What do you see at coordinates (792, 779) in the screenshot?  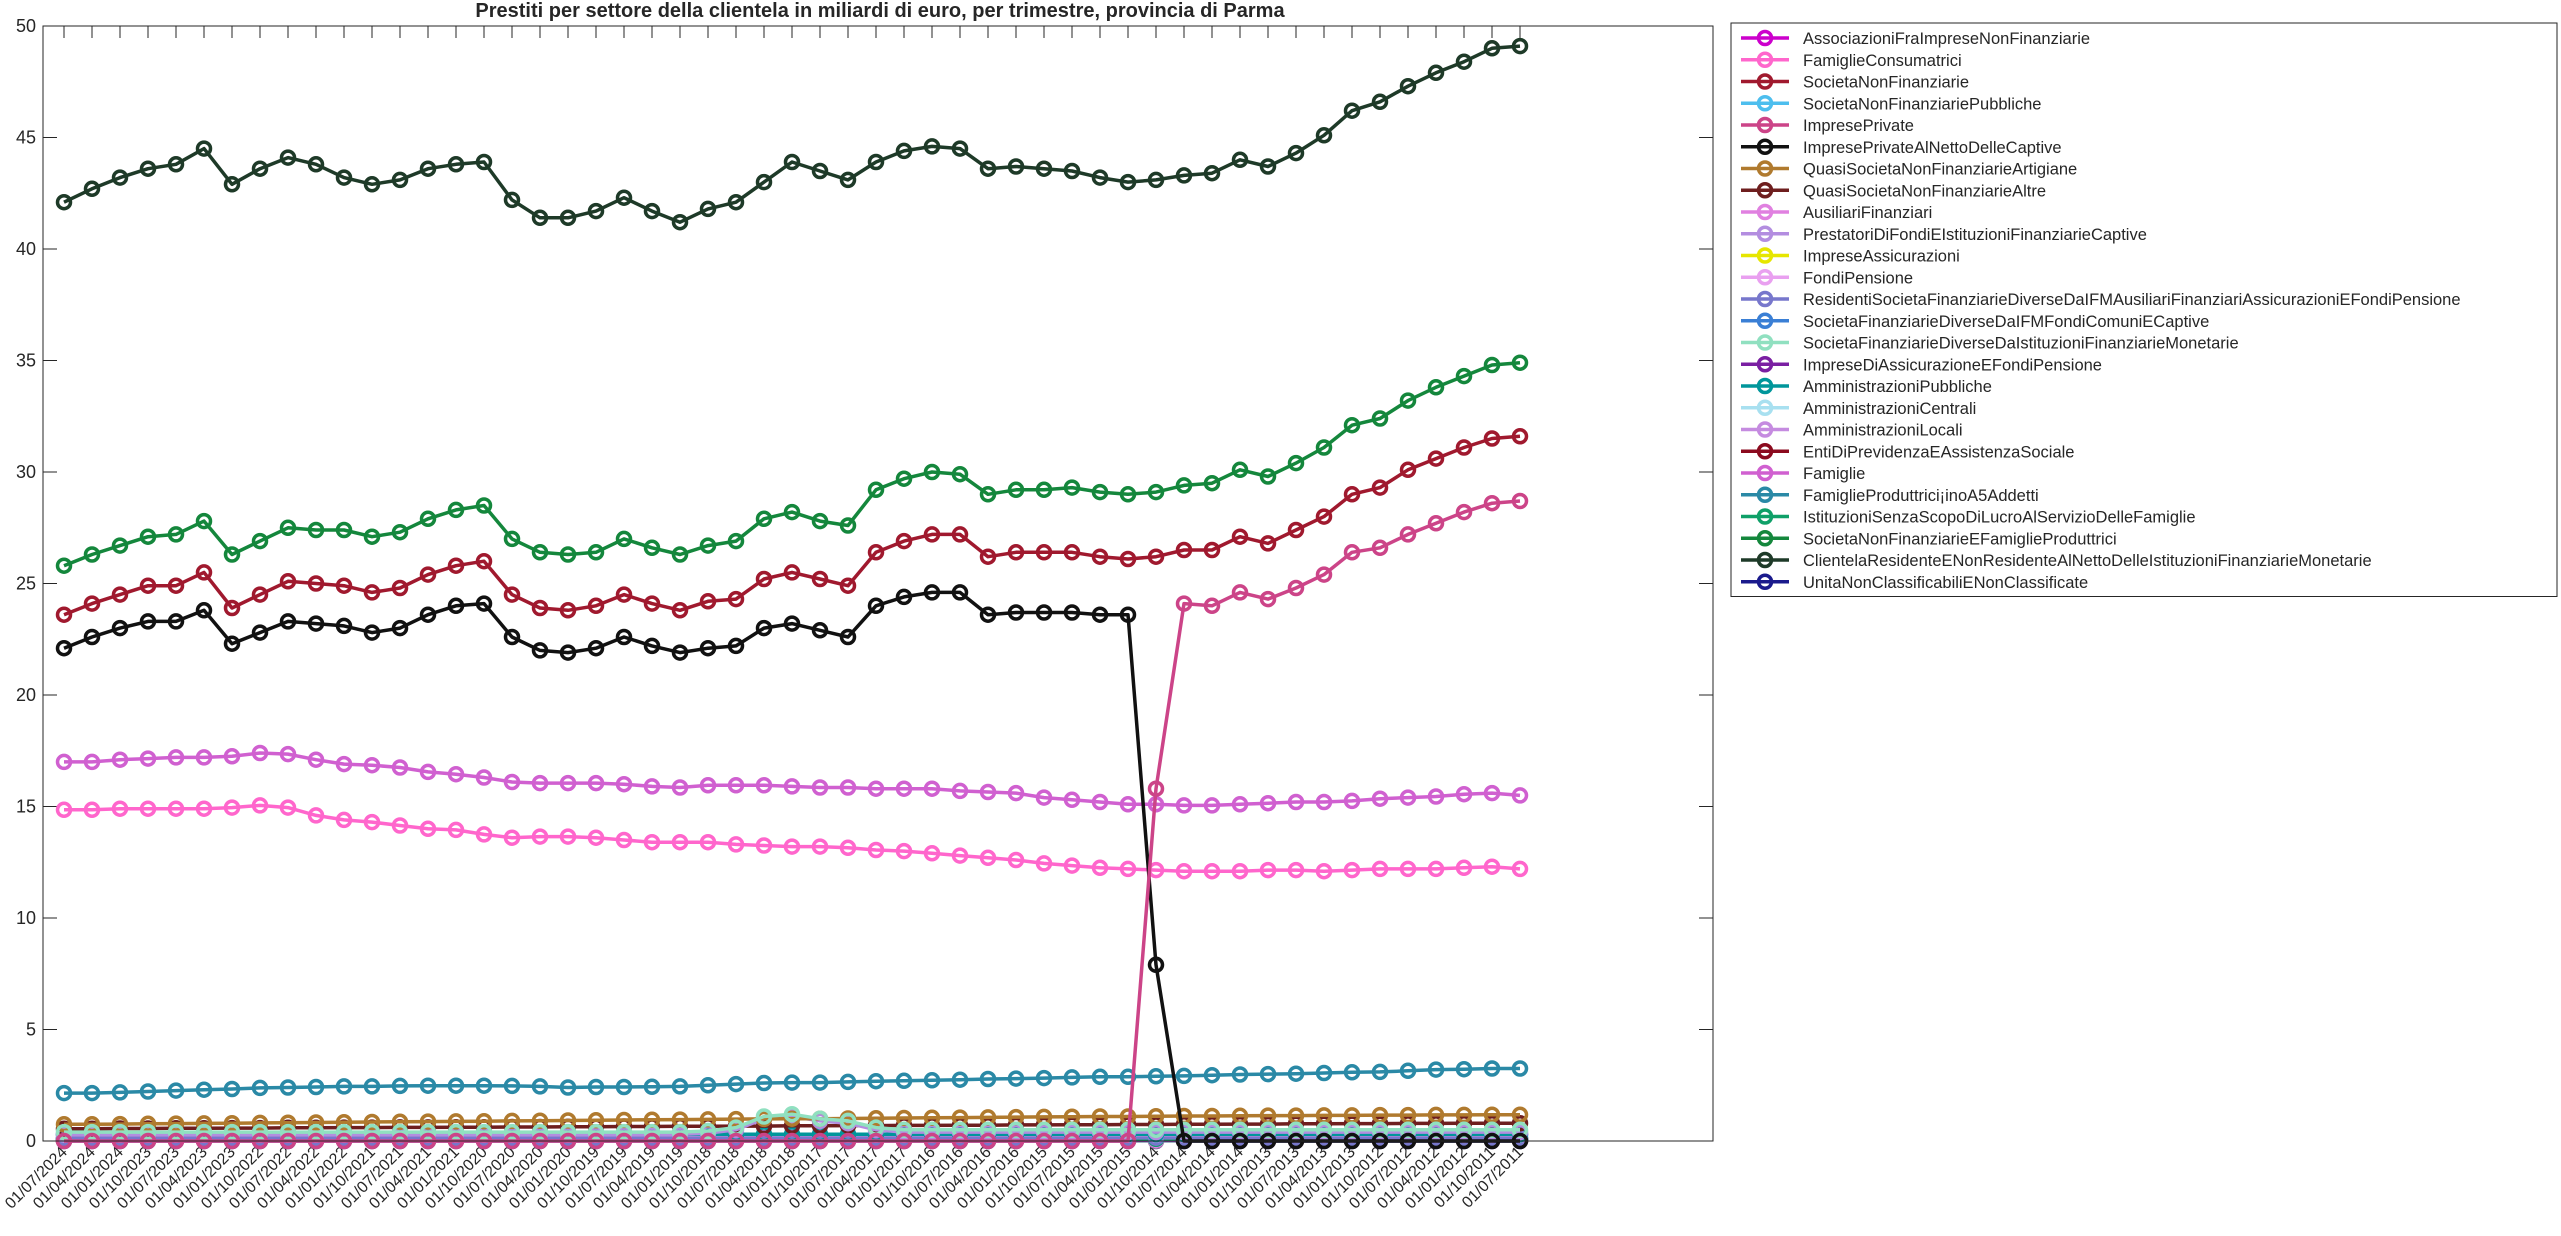 I see `series-Famiglie` at bounding box center [792, 779].